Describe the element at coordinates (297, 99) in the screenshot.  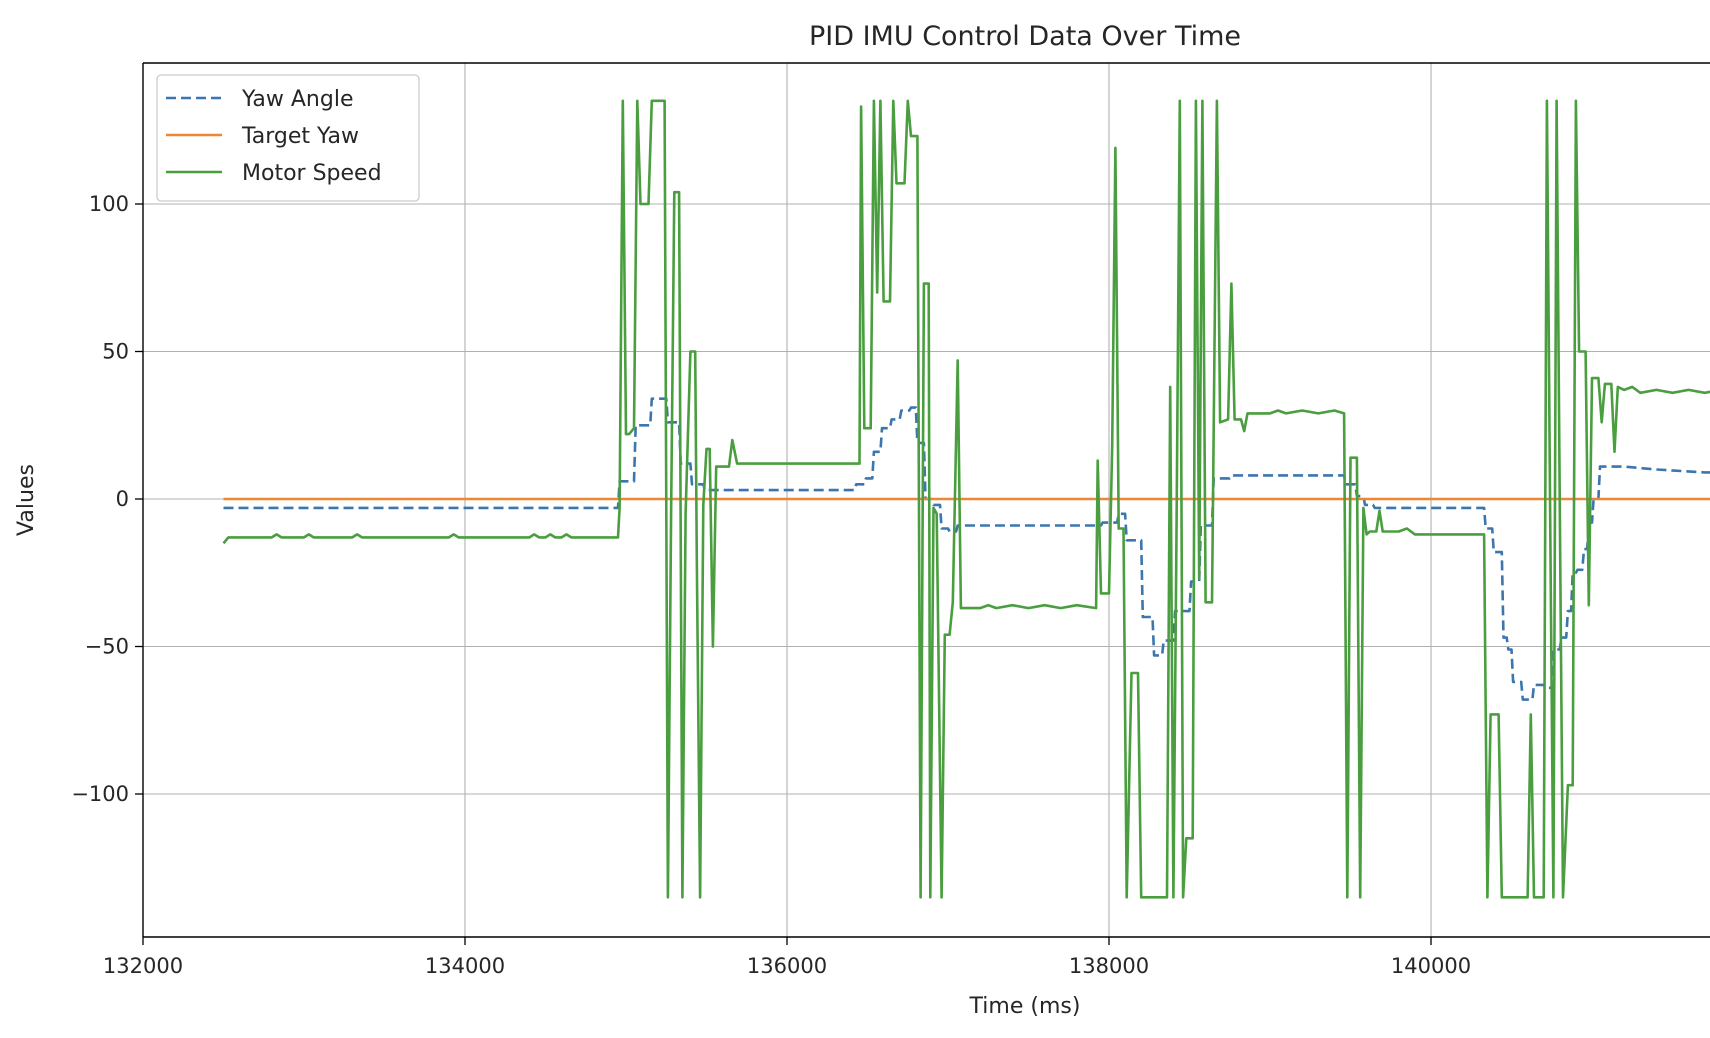
I see `legend-entry-yaw-angle-label: Yaw Angle` at that location.